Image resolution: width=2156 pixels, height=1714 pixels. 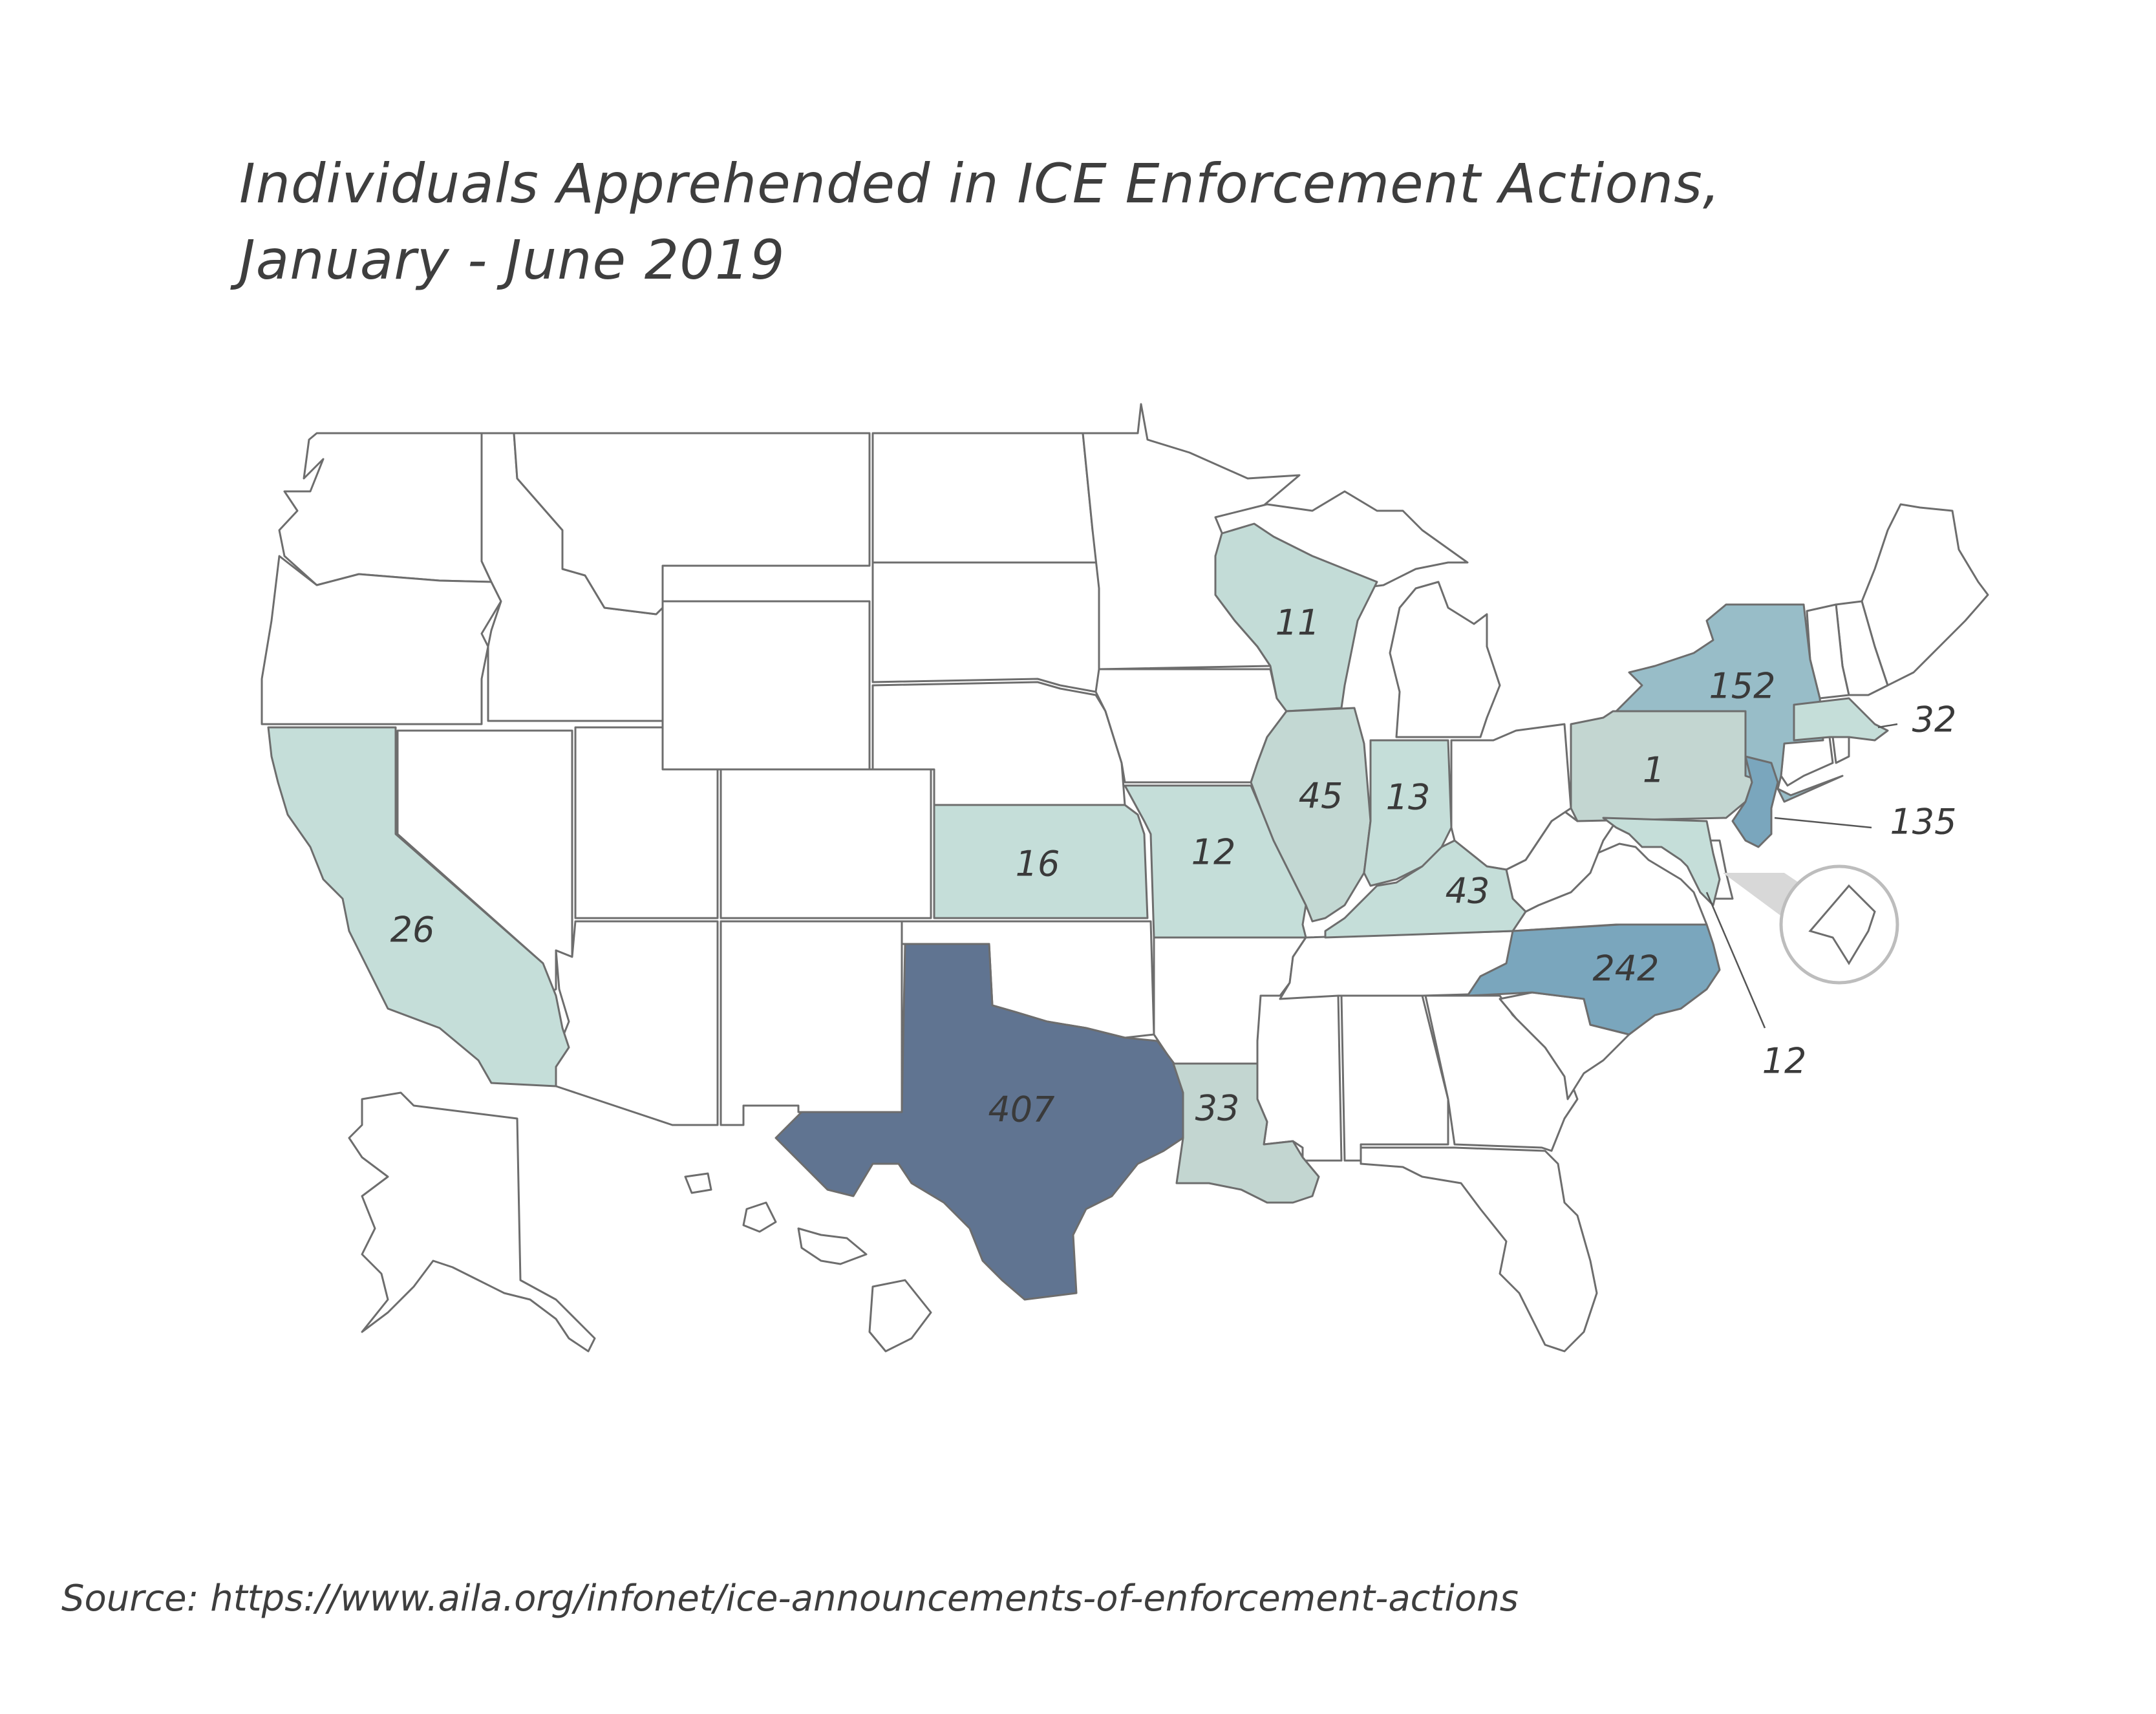 What do you see at coordinates (512, 260) in the screenshot?
I see `map-title-line-2: January - June 2019` at bounding box center [512, 260].